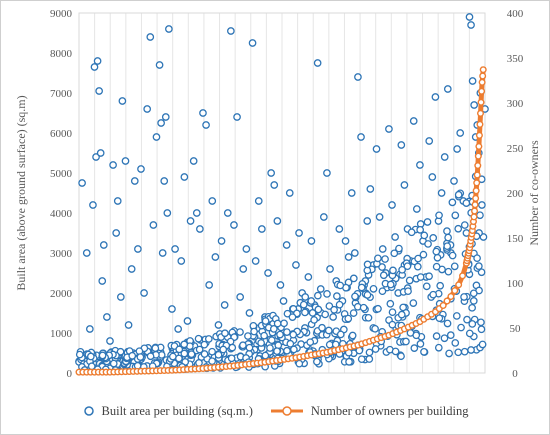 This screenshot has width=550, height=435. I want to click on line-circle-marker-icon, so click(286, 411).